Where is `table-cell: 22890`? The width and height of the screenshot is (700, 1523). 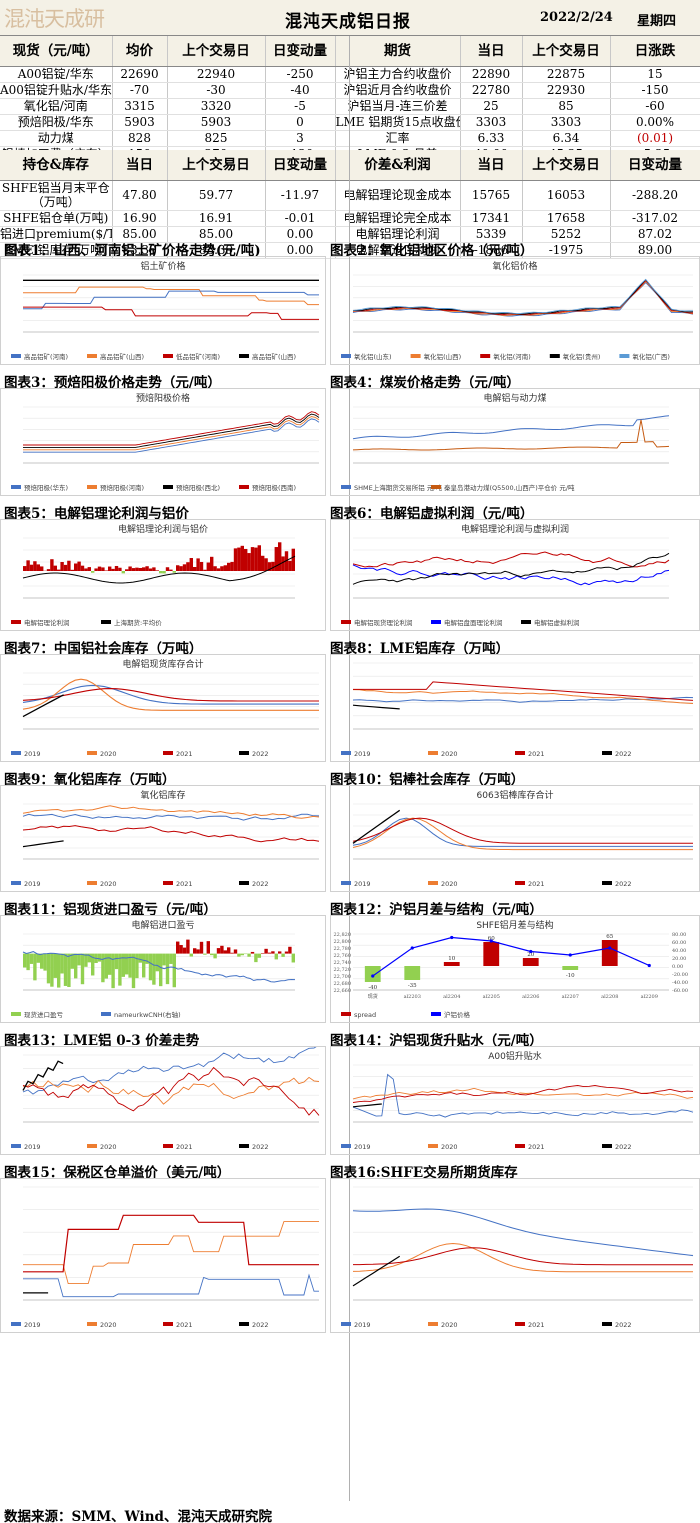
table-cell: 22890 is located at coordinates (491, 74).